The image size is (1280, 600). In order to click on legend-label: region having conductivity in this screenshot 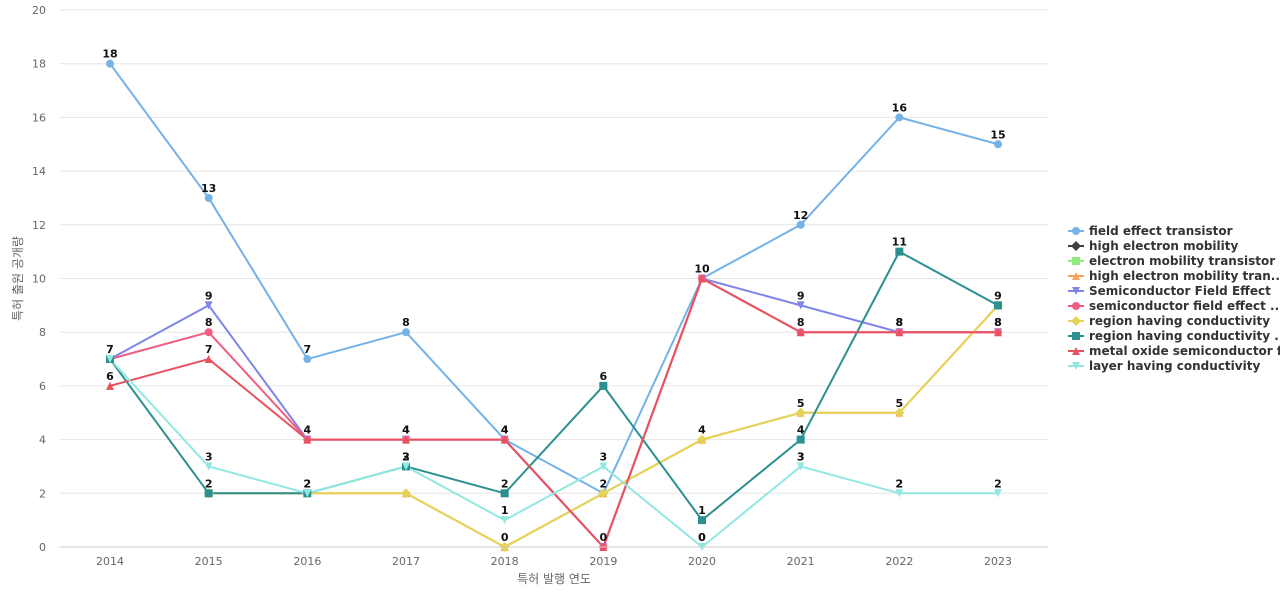, I will do `click(1179, 321)`.